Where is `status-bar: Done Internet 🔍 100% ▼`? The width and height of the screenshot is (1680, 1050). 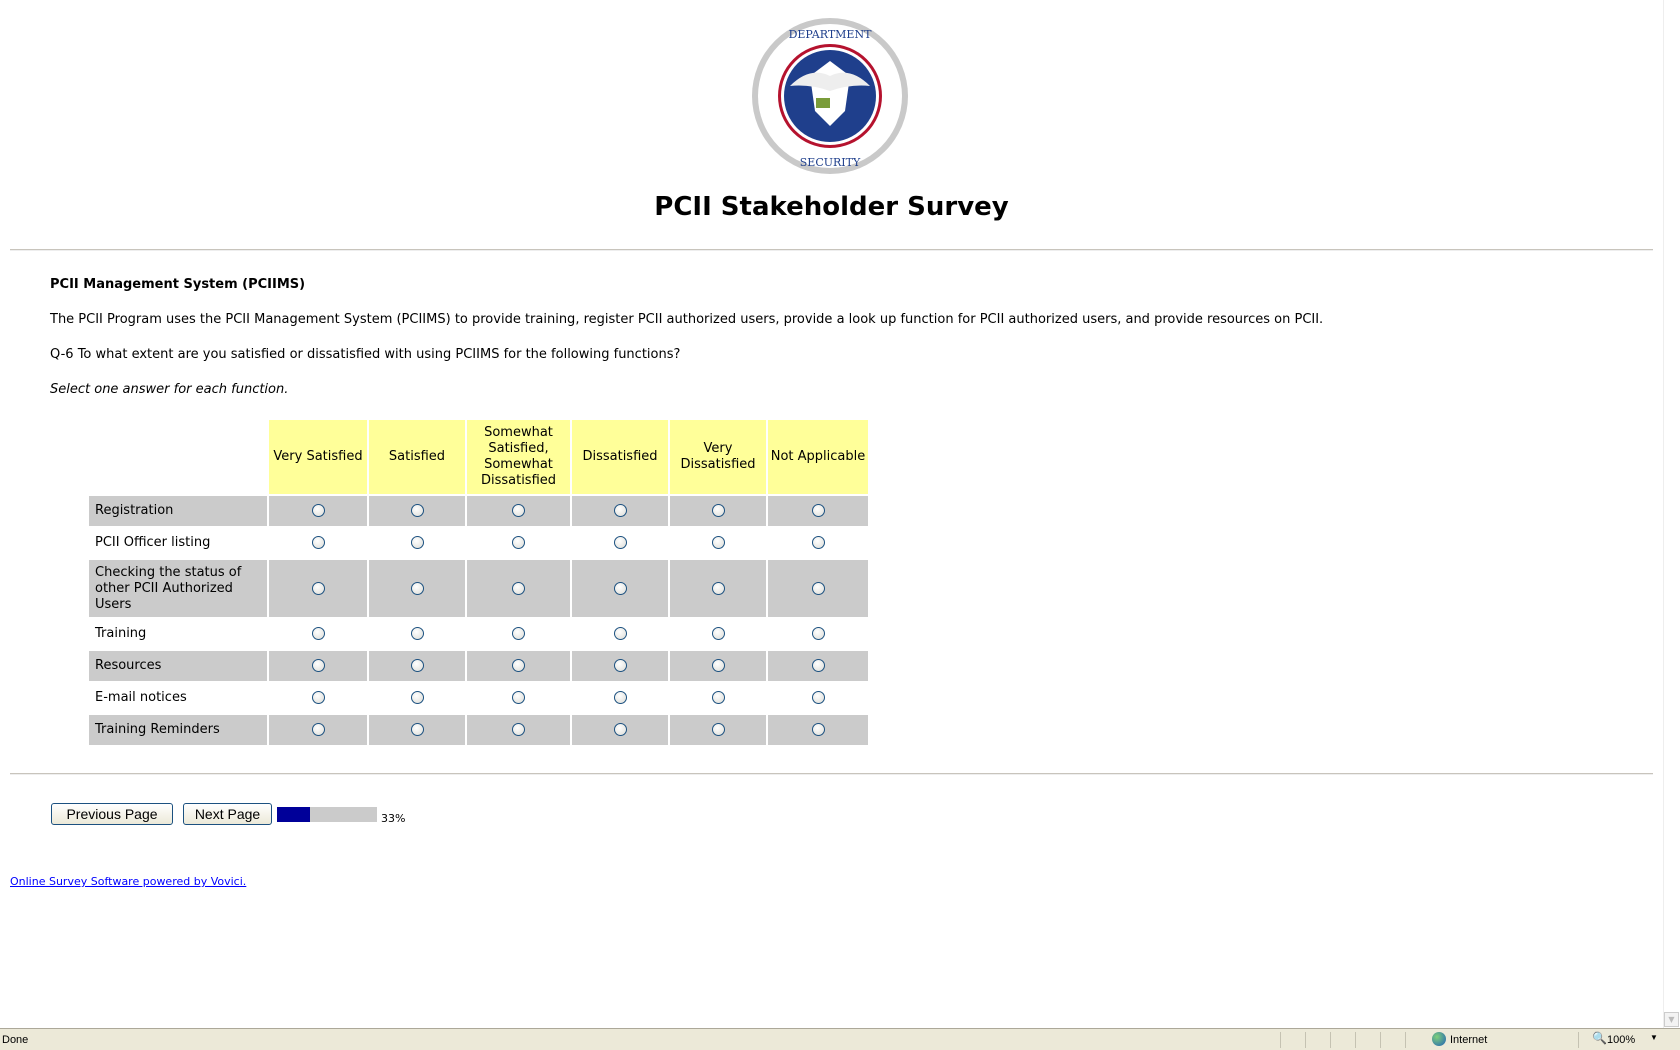
status-bar: Done Internet 🔍 100% ▼ is located at coordinates (840, 1039).